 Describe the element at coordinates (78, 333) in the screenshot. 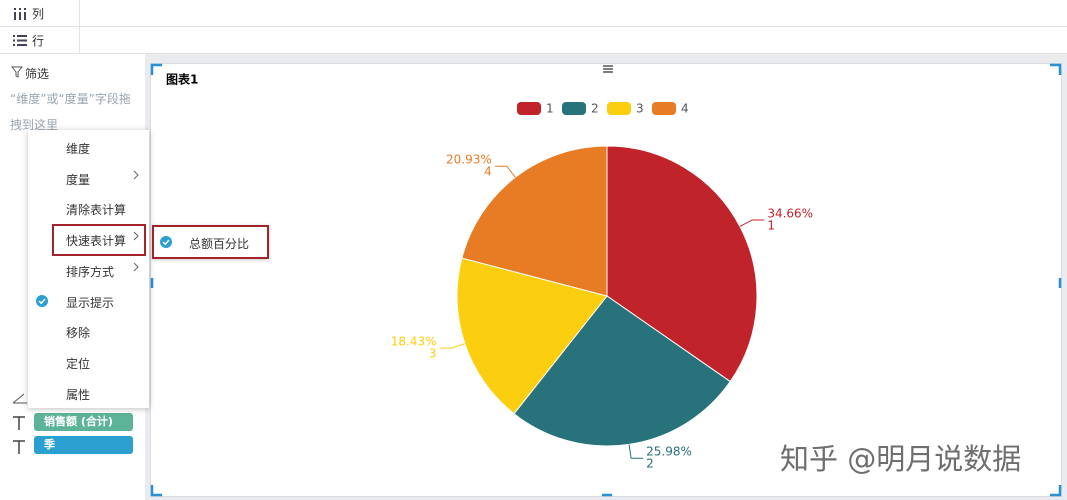

I see `menu-item: 移除` at that location.